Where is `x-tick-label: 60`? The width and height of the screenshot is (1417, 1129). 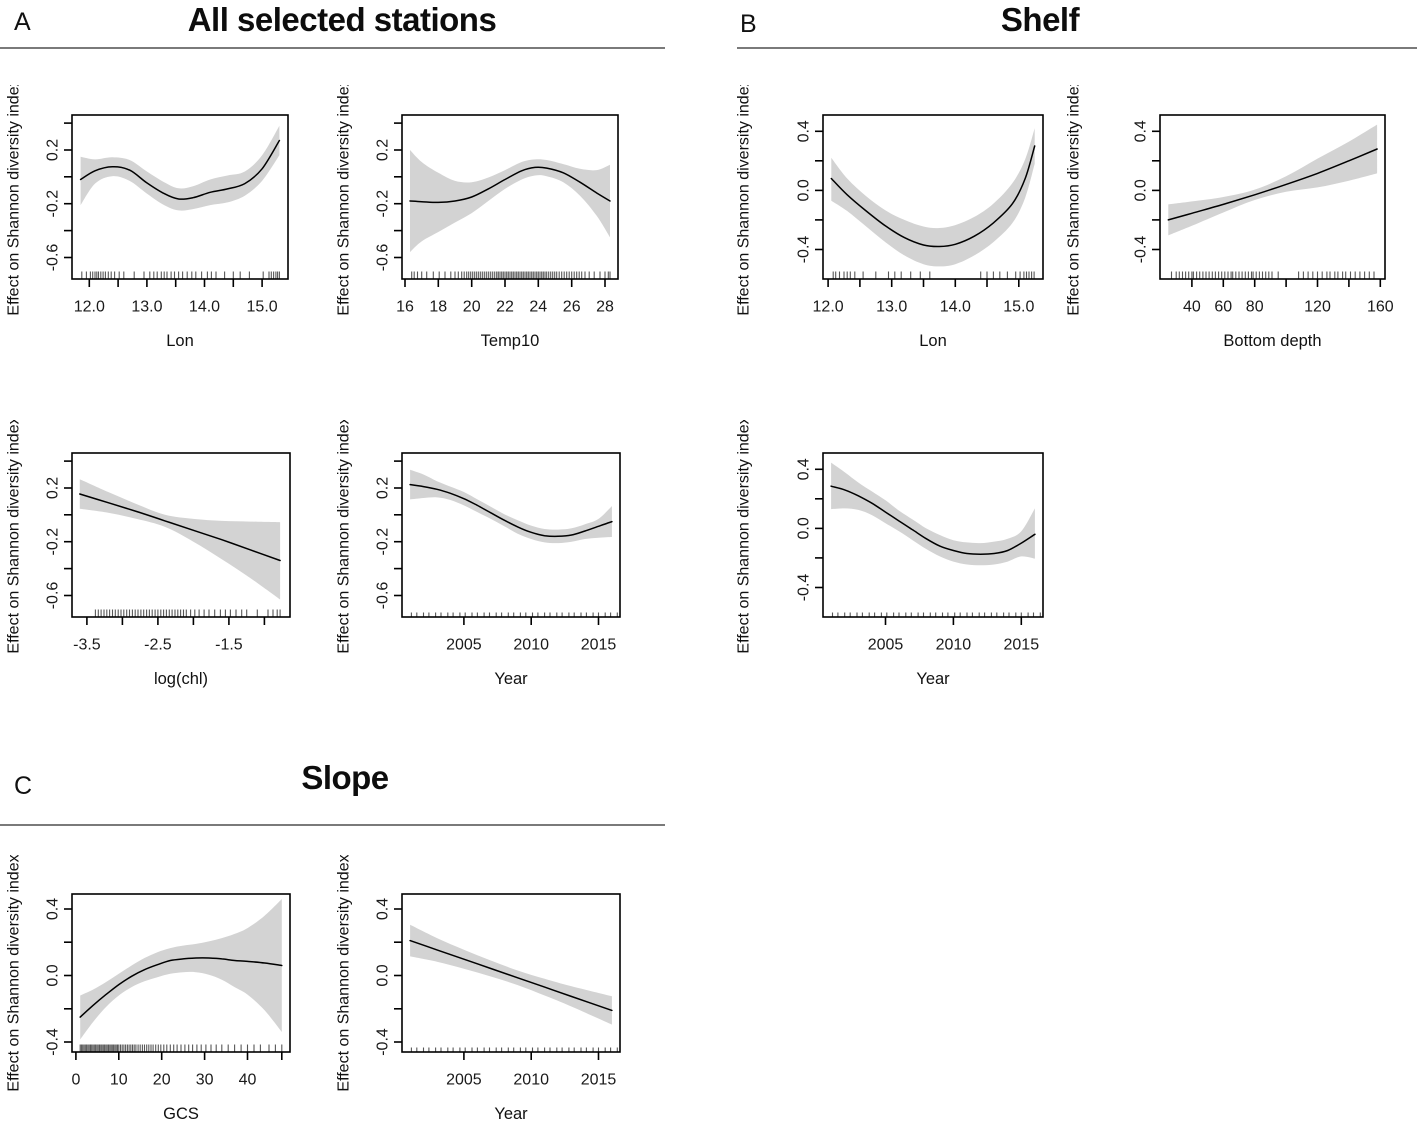 x-tick-label: 60 is located at coordinates (1223, 307).